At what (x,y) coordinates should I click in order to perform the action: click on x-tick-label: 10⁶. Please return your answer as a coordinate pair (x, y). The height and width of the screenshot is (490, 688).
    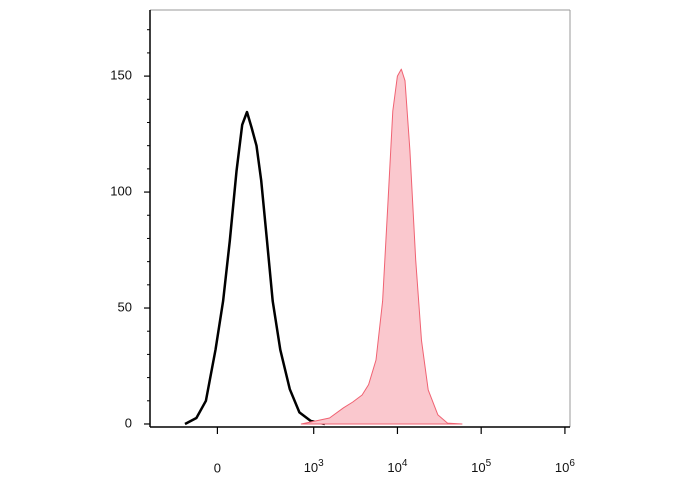
    Looking at the image, I should click on (565, 467).